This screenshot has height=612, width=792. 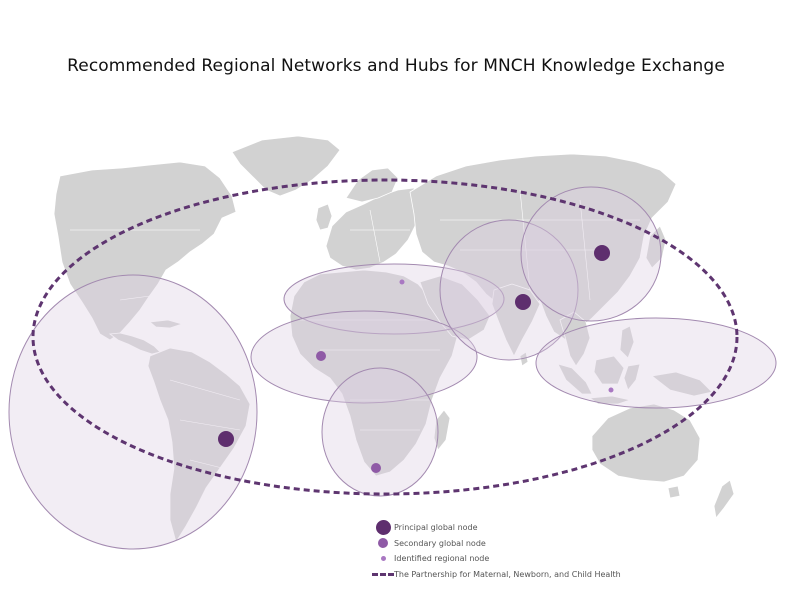 I want to click on principal-node-brazil, so click(x=226, y=439).